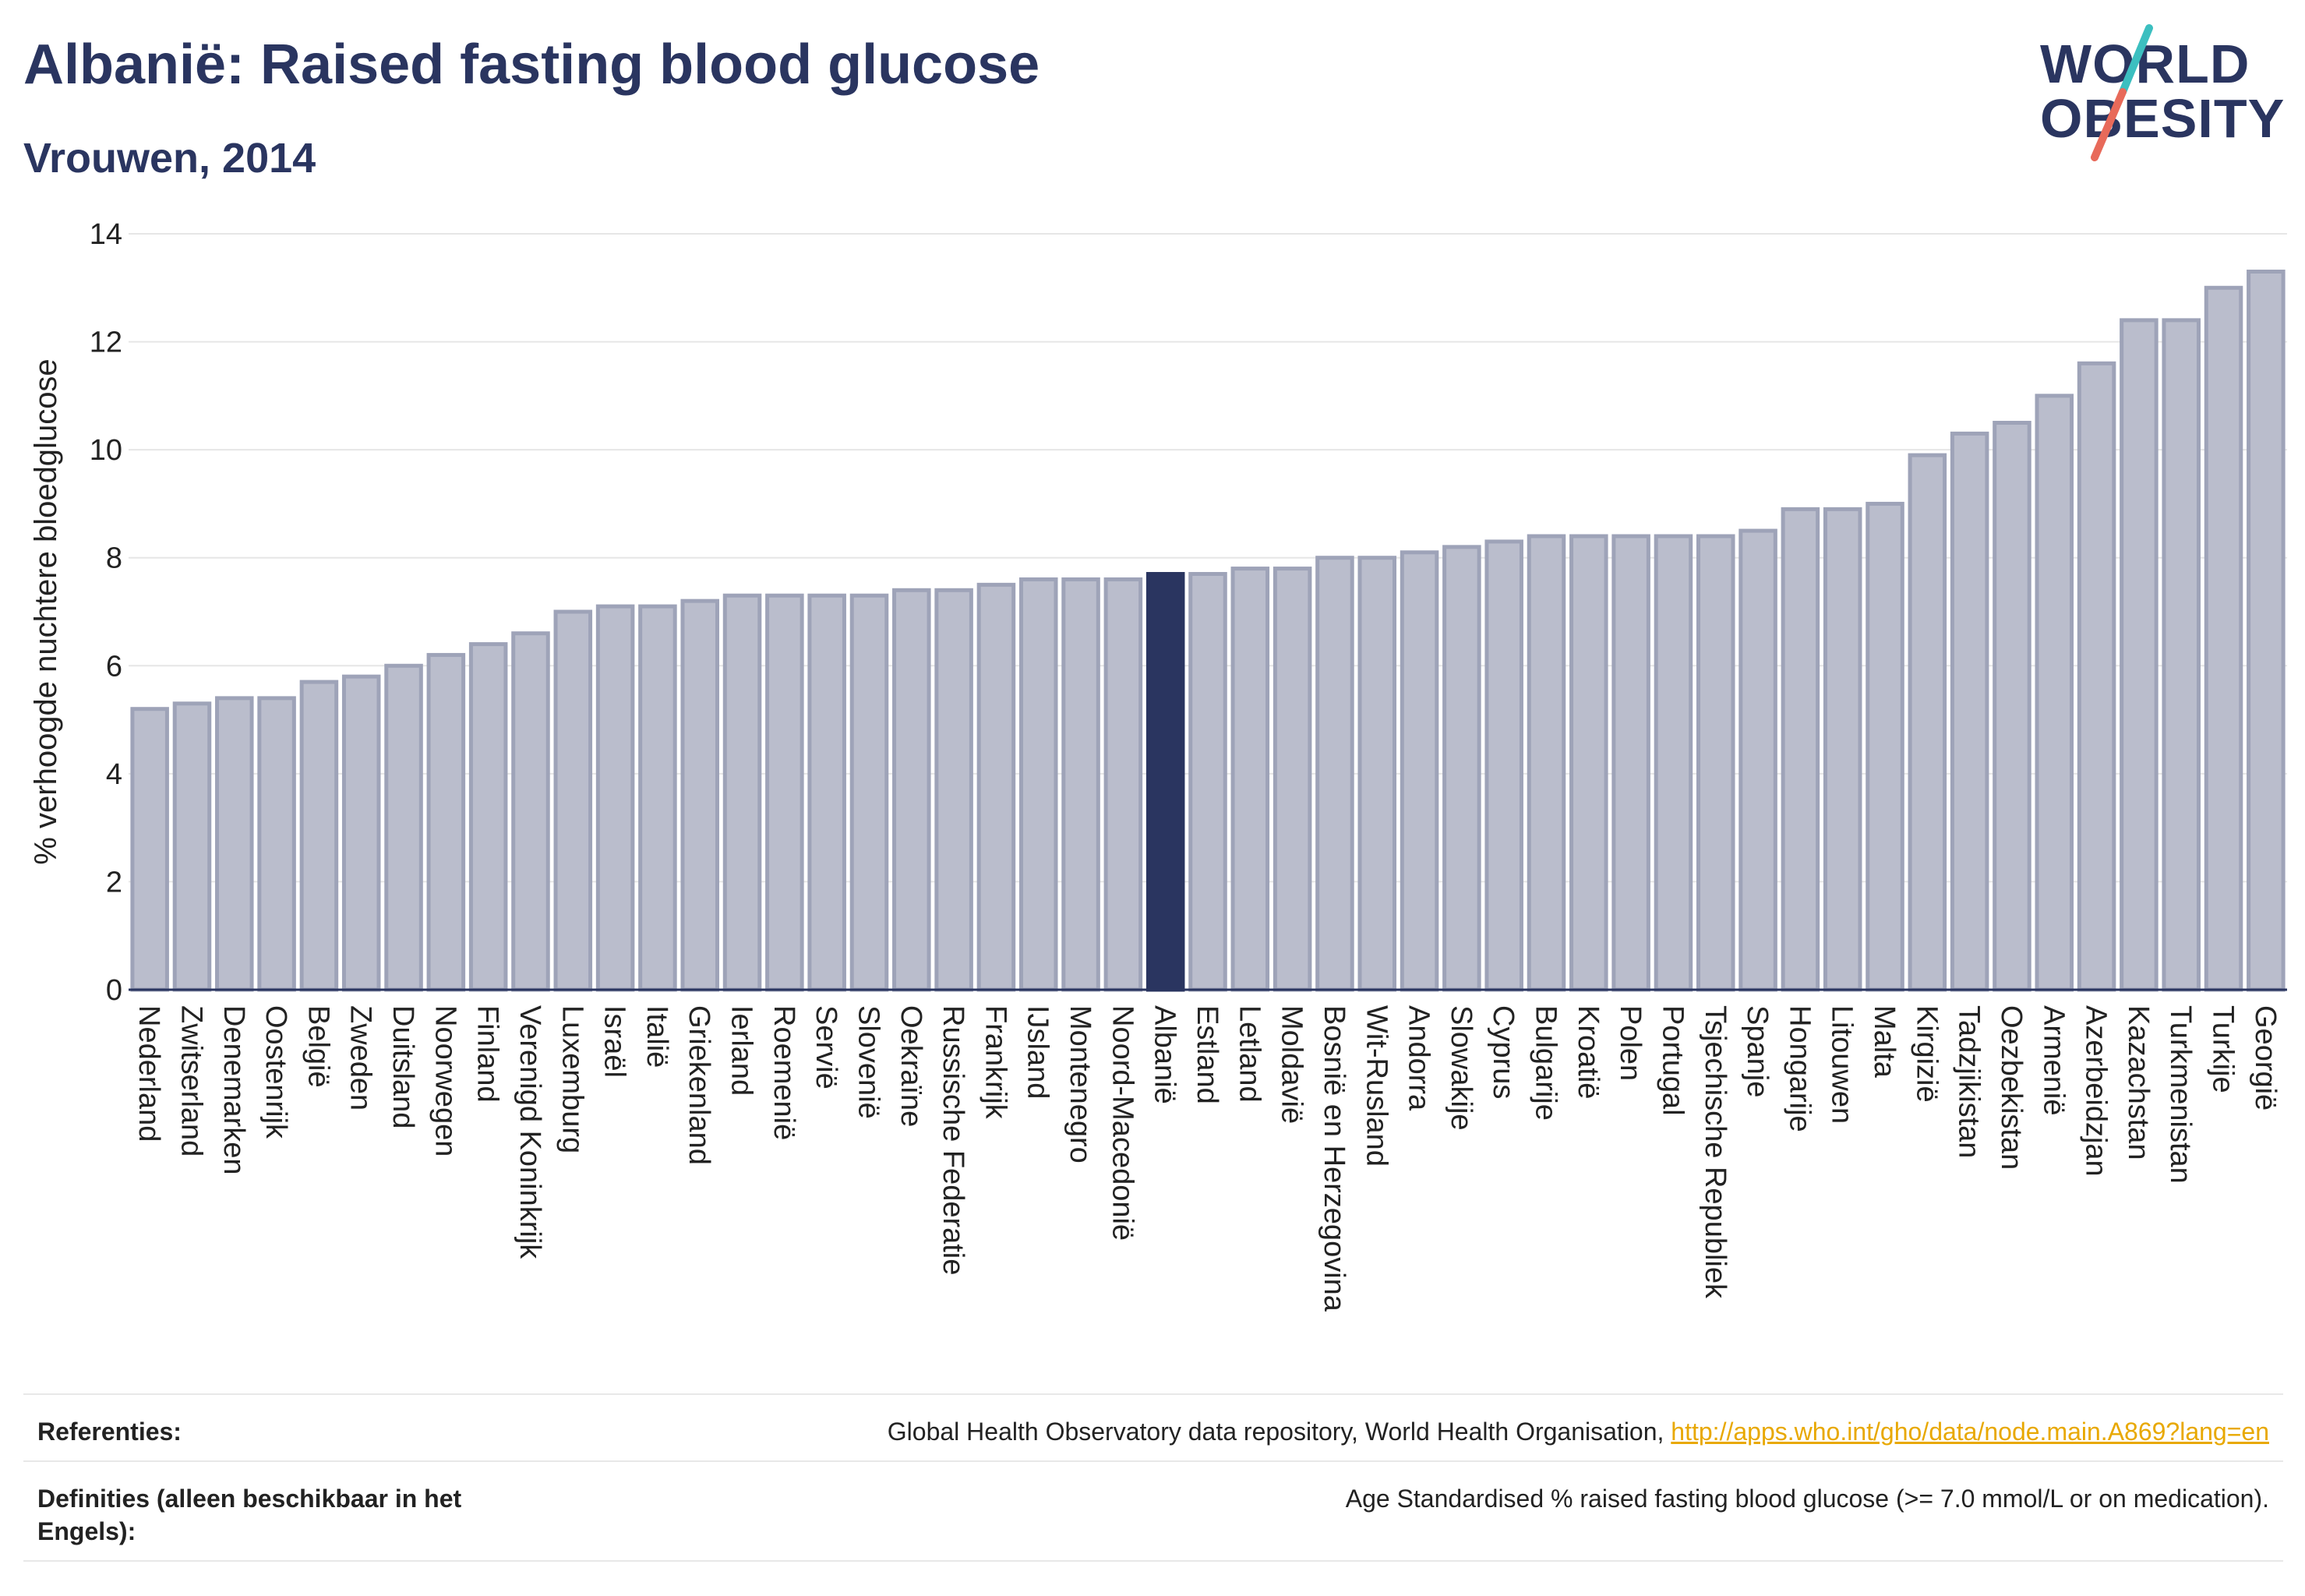  What do you see at coordinates (114, 558) in the screenshot?
I see `y-tick-label: 8` at bounding box center [114, 558].